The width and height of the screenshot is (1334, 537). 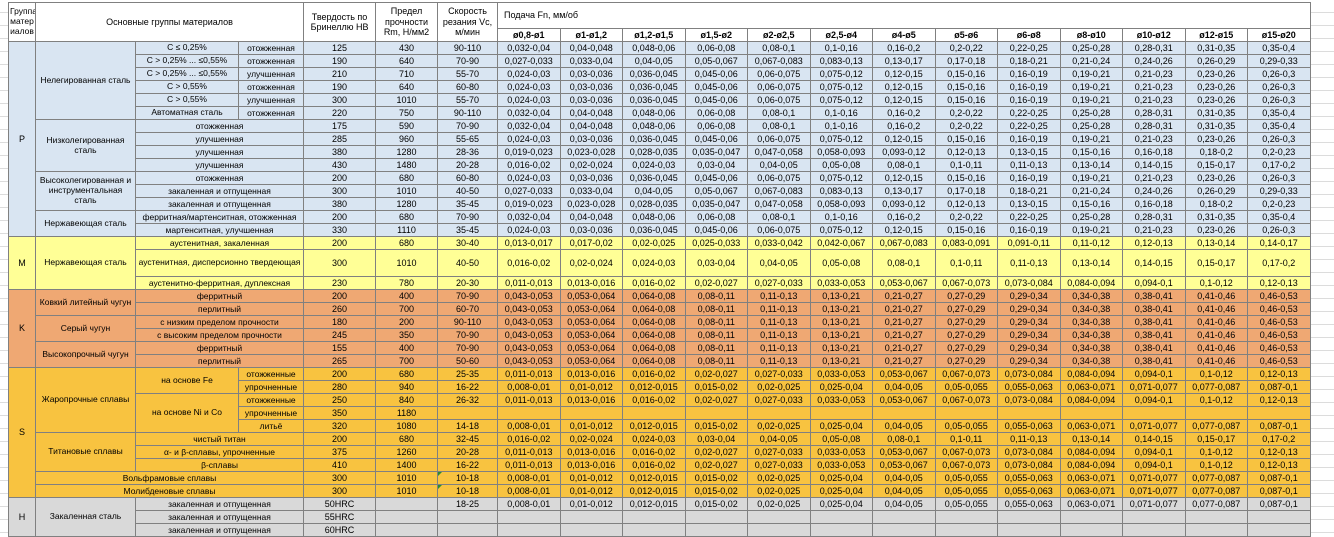 I want to click on cell-feed: 0,13-0,14, so click(x=1091, y=165).